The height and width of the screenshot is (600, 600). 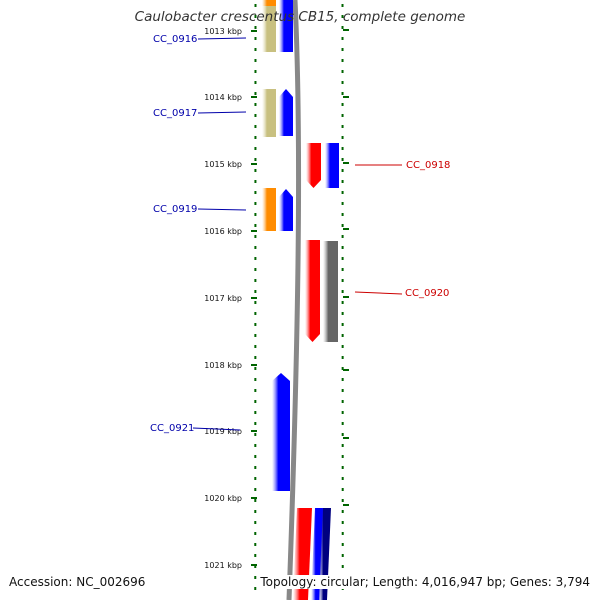 What do you see at coordinates (223, 231) in the screenshot?
I see `scale-tick-label: 1016 kbp` at bounding box center [223, 231].